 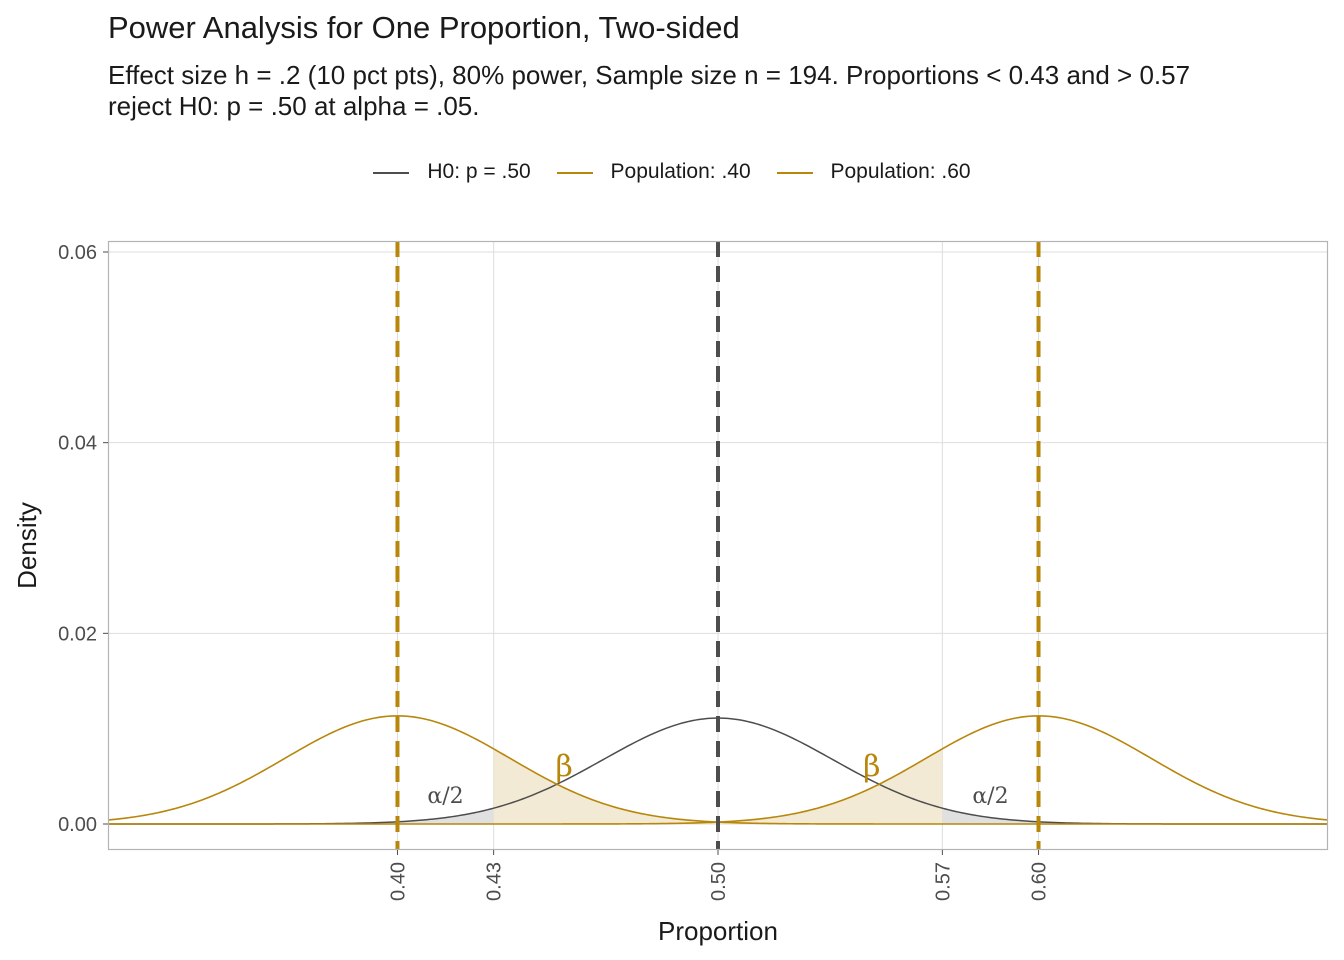 What do you see at coordinates (990, 796) in the screenshot?
I see `alpha-label-3: α/2` at bounding box center [990, 796].